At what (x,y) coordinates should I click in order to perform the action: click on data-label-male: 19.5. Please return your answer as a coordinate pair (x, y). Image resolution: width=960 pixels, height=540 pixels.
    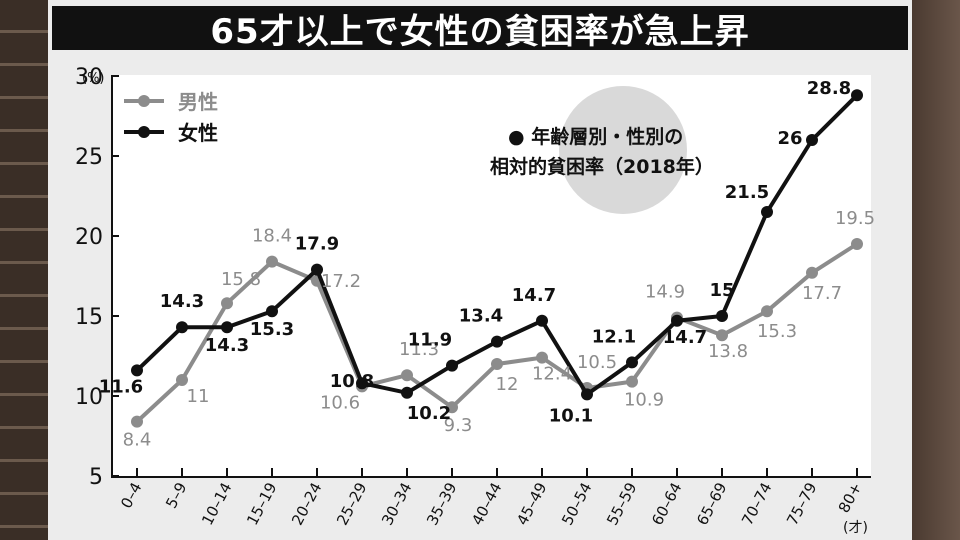
    Looking at the image, I should click on (855, 218).